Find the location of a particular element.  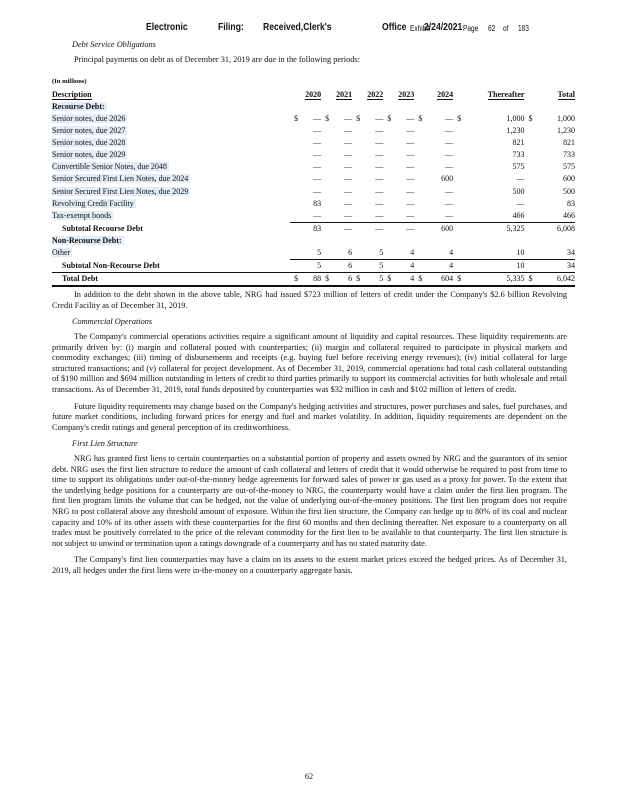

value-cell: $6 is located at coordinates (337, 280).